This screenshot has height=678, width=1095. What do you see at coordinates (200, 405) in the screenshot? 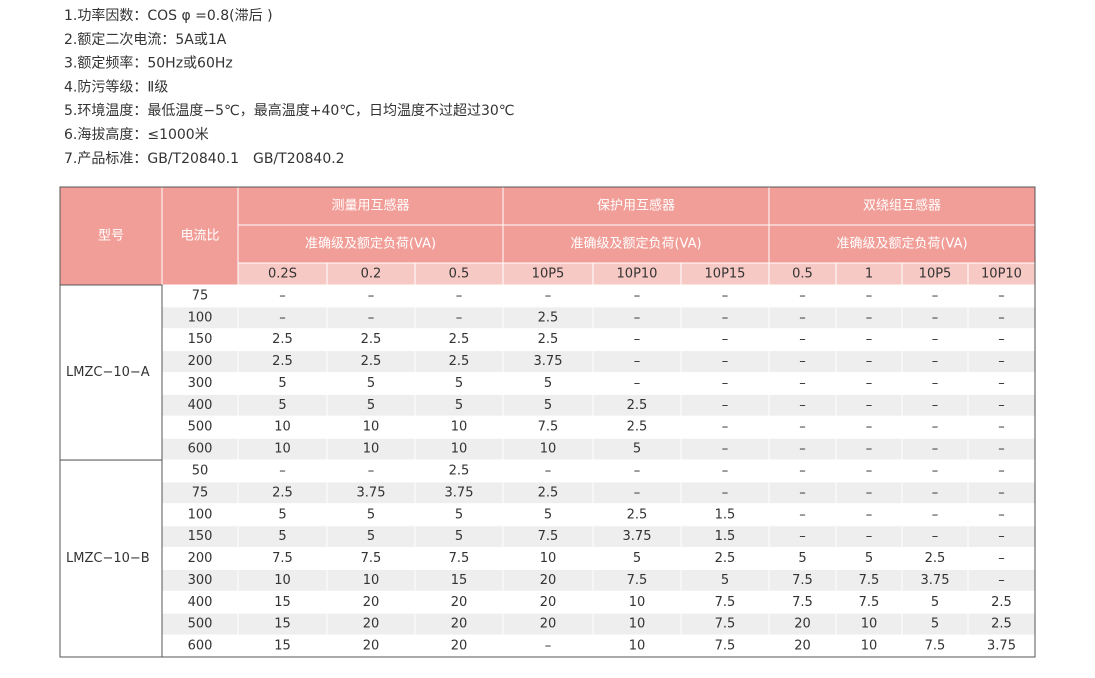
I see `current-ratio: 400` at bounding box center [200, 405].